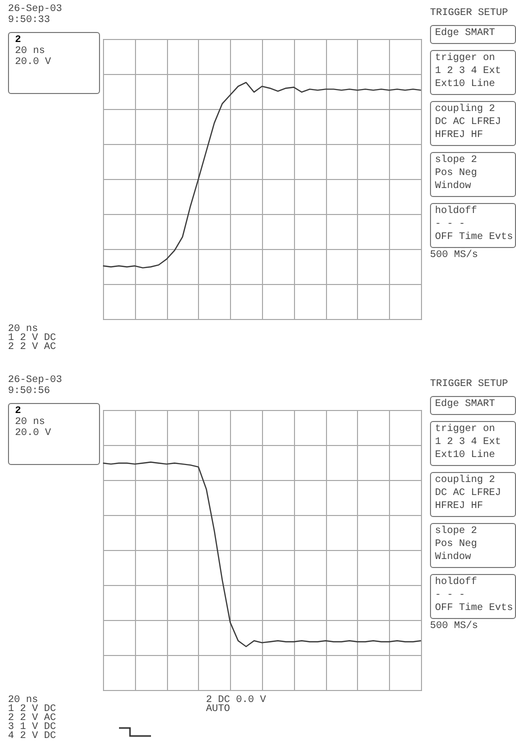  What do you see at coordinates (219, 709) in the screenshot?
I see `text: AUTO` at bounding box center [219, 709].